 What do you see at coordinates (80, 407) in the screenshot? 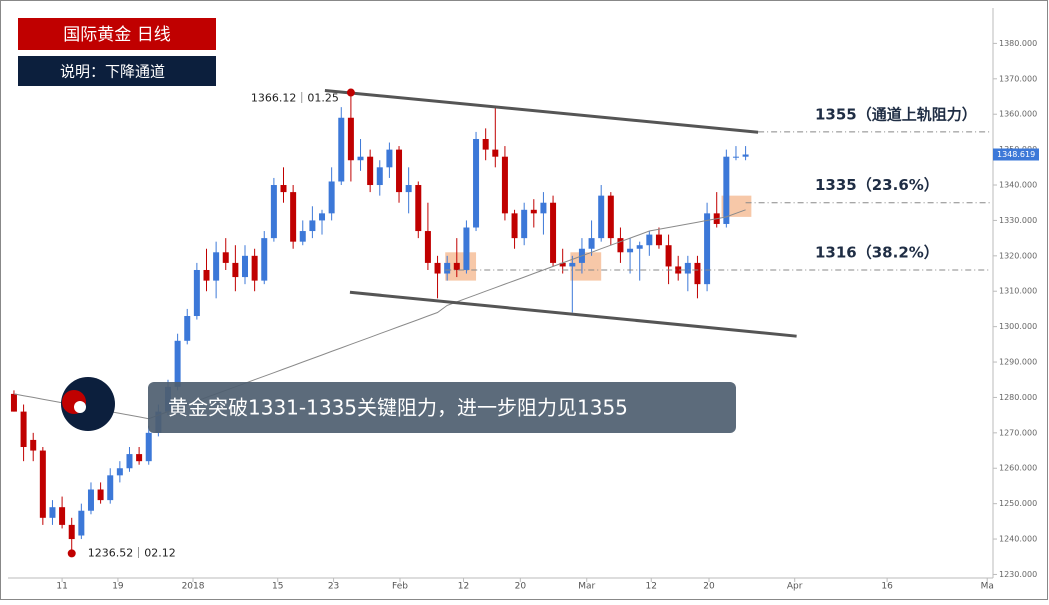
I see `logo-eye` at bounding box center [80, 407].